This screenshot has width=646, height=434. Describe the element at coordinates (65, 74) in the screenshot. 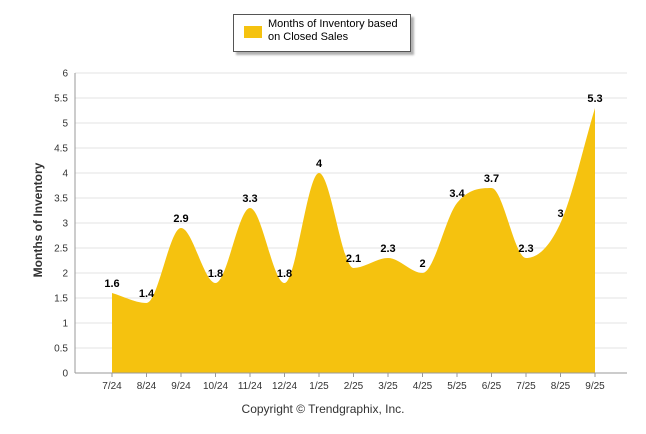

I see `y-tick-label: 6` at that location.